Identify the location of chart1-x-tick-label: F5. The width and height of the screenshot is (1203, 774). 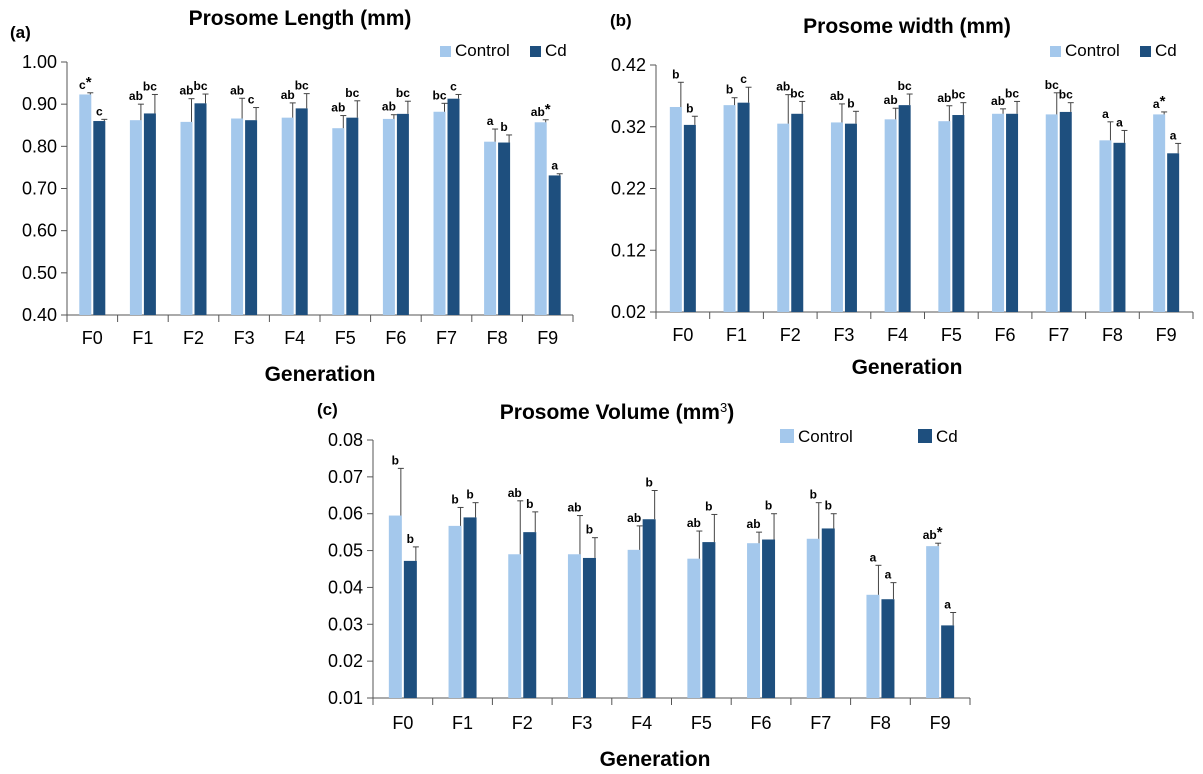
(345, 338).